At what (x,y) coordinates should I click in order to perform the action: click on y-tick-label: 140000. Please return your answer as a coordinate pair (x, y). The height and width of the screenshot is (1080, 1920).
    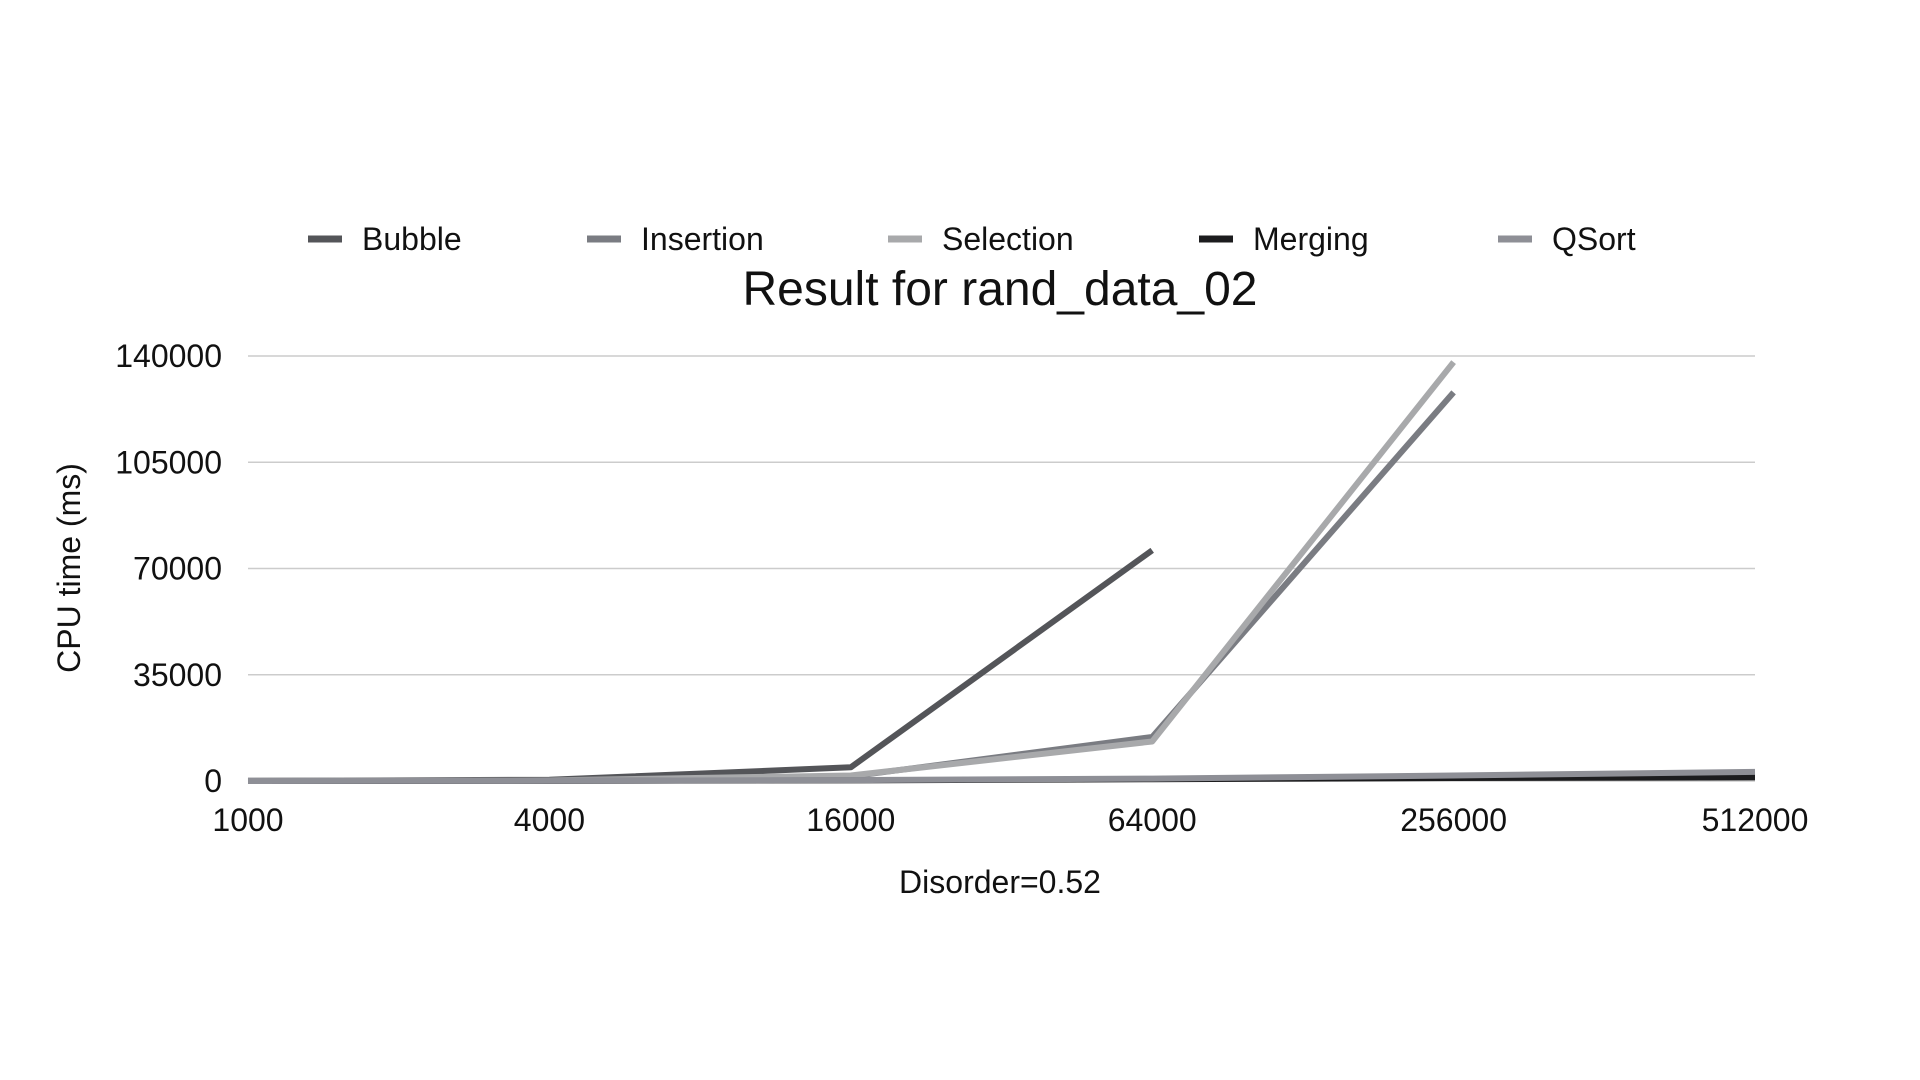
    Looking at the image, I should click on (168, 356).